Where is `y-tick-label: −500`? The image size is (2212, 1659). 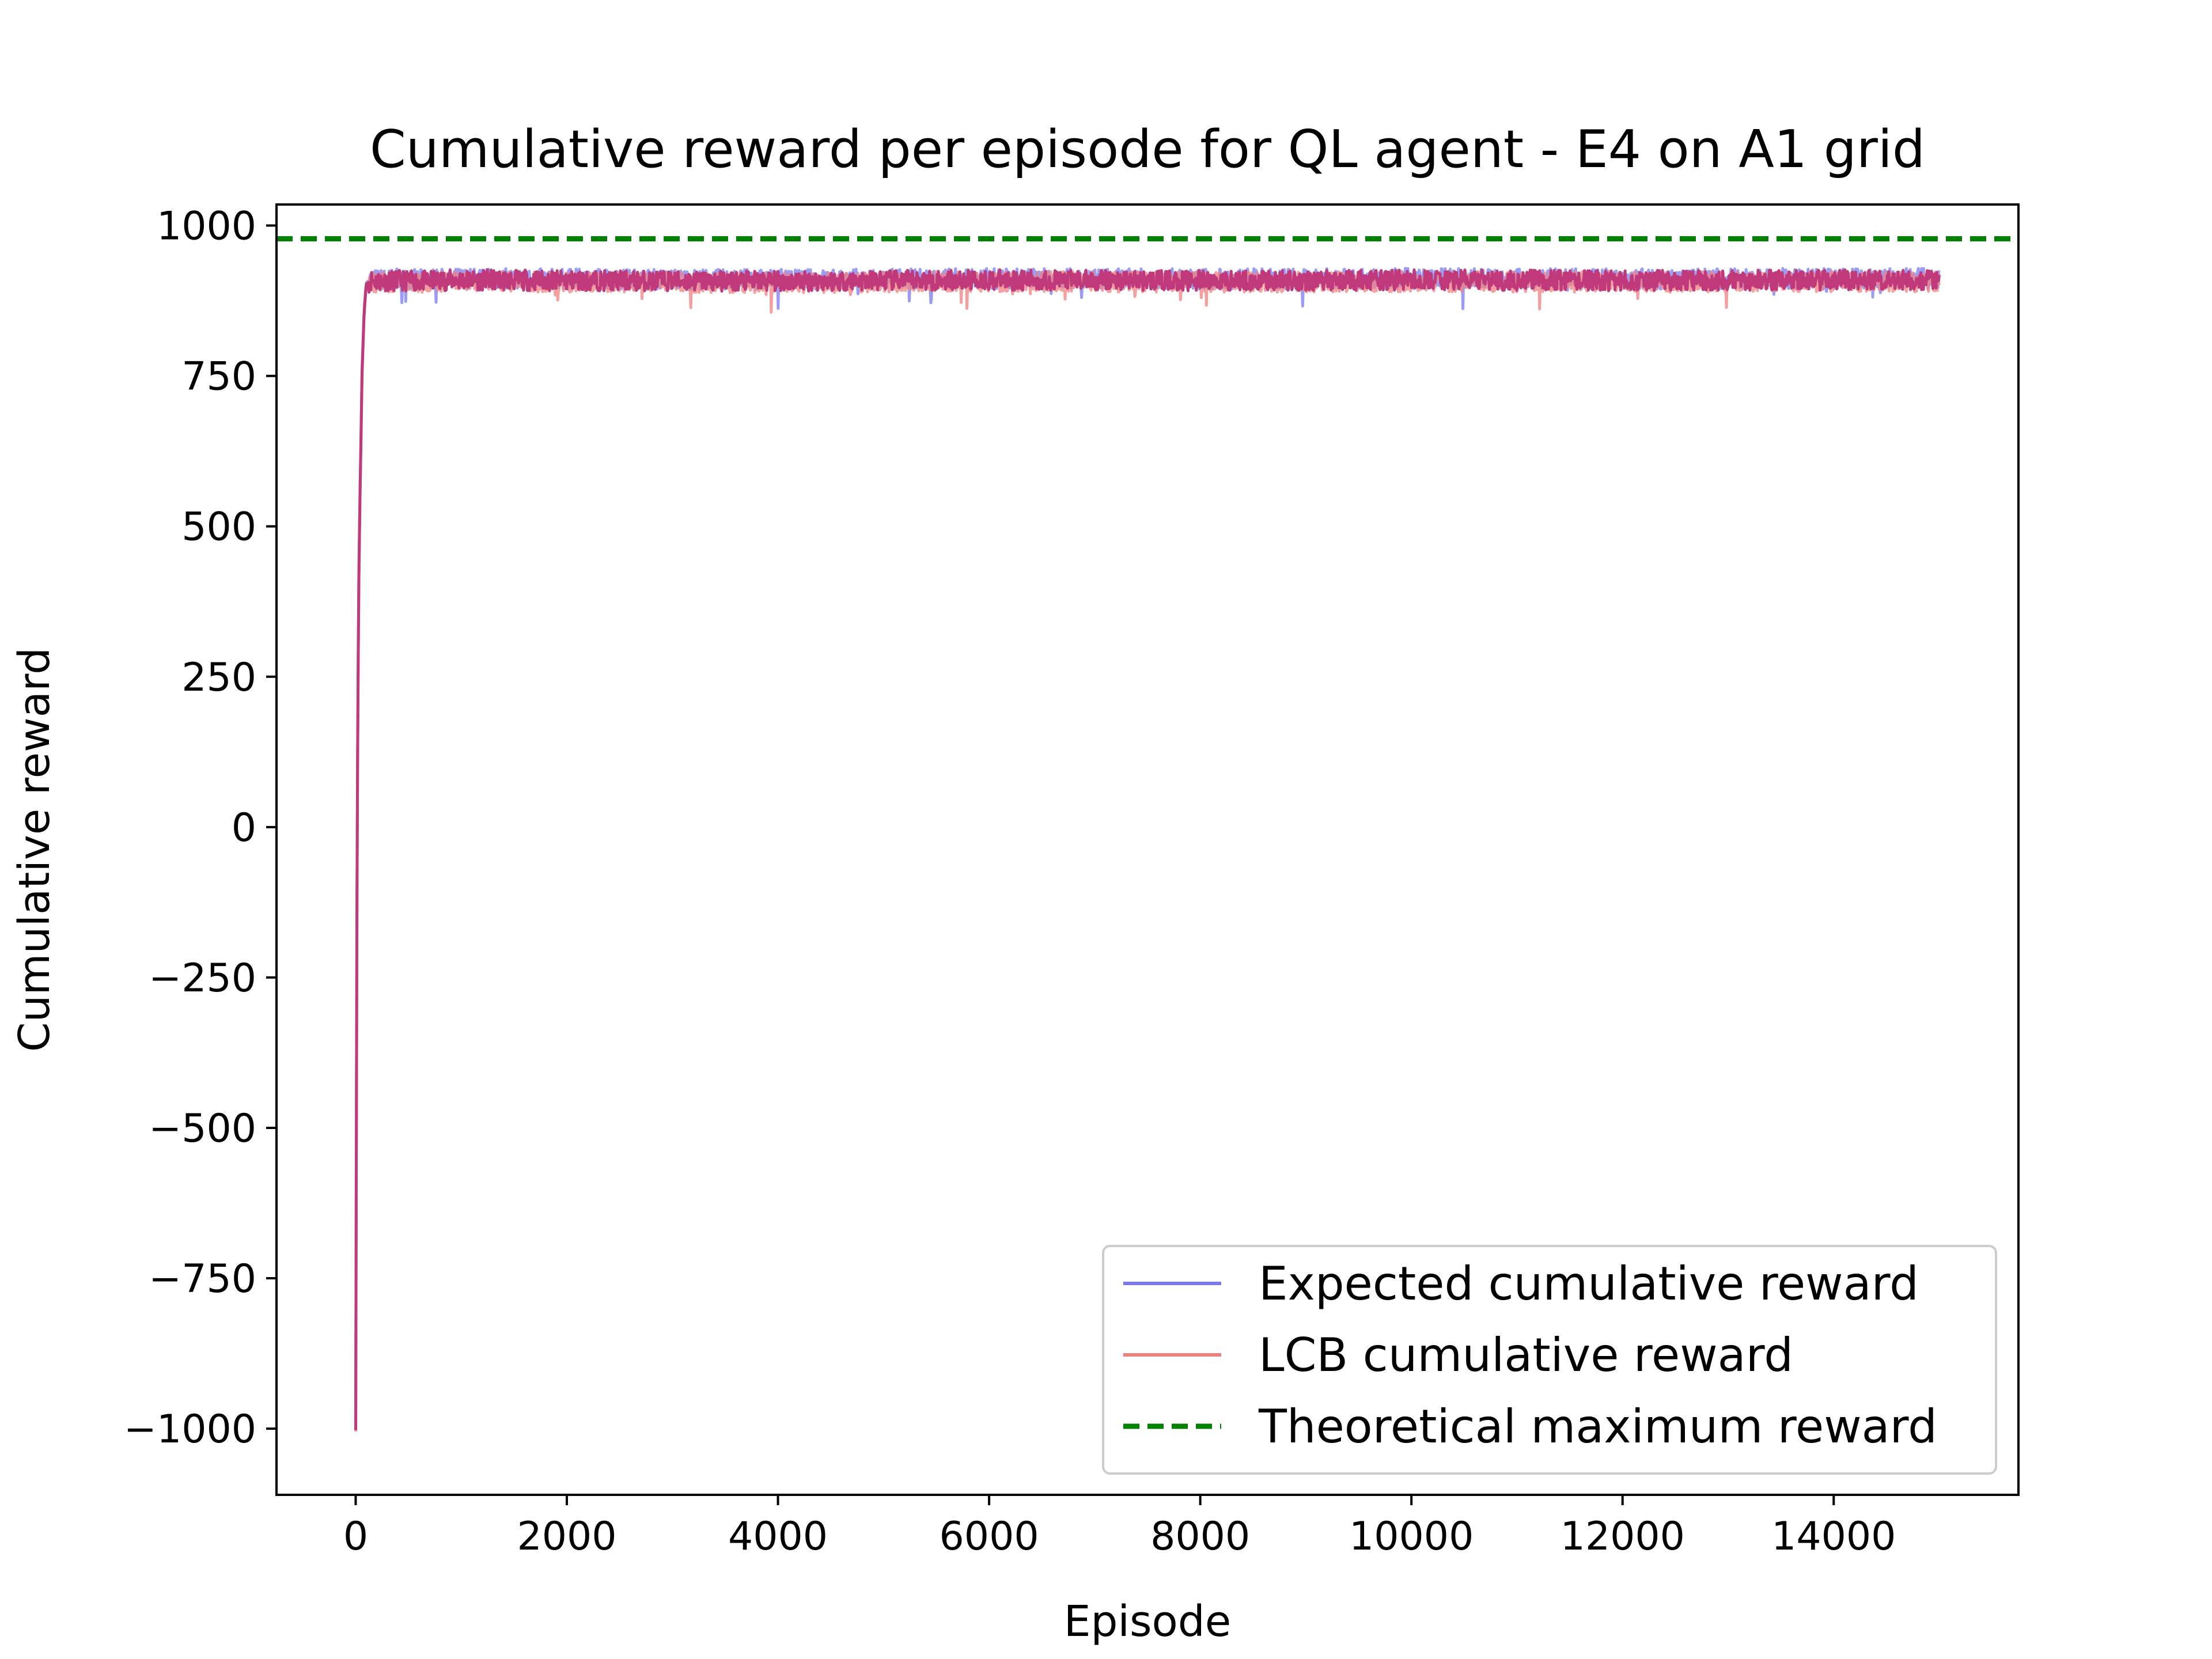 y-tick-label: −500 is located at coordinates (202, 1129).